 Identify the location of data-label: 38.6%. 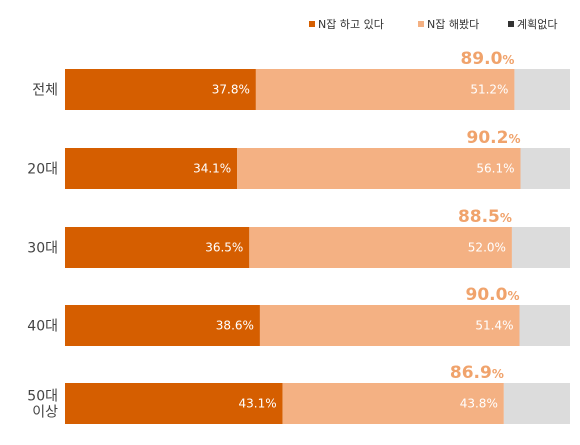
(235, 326).